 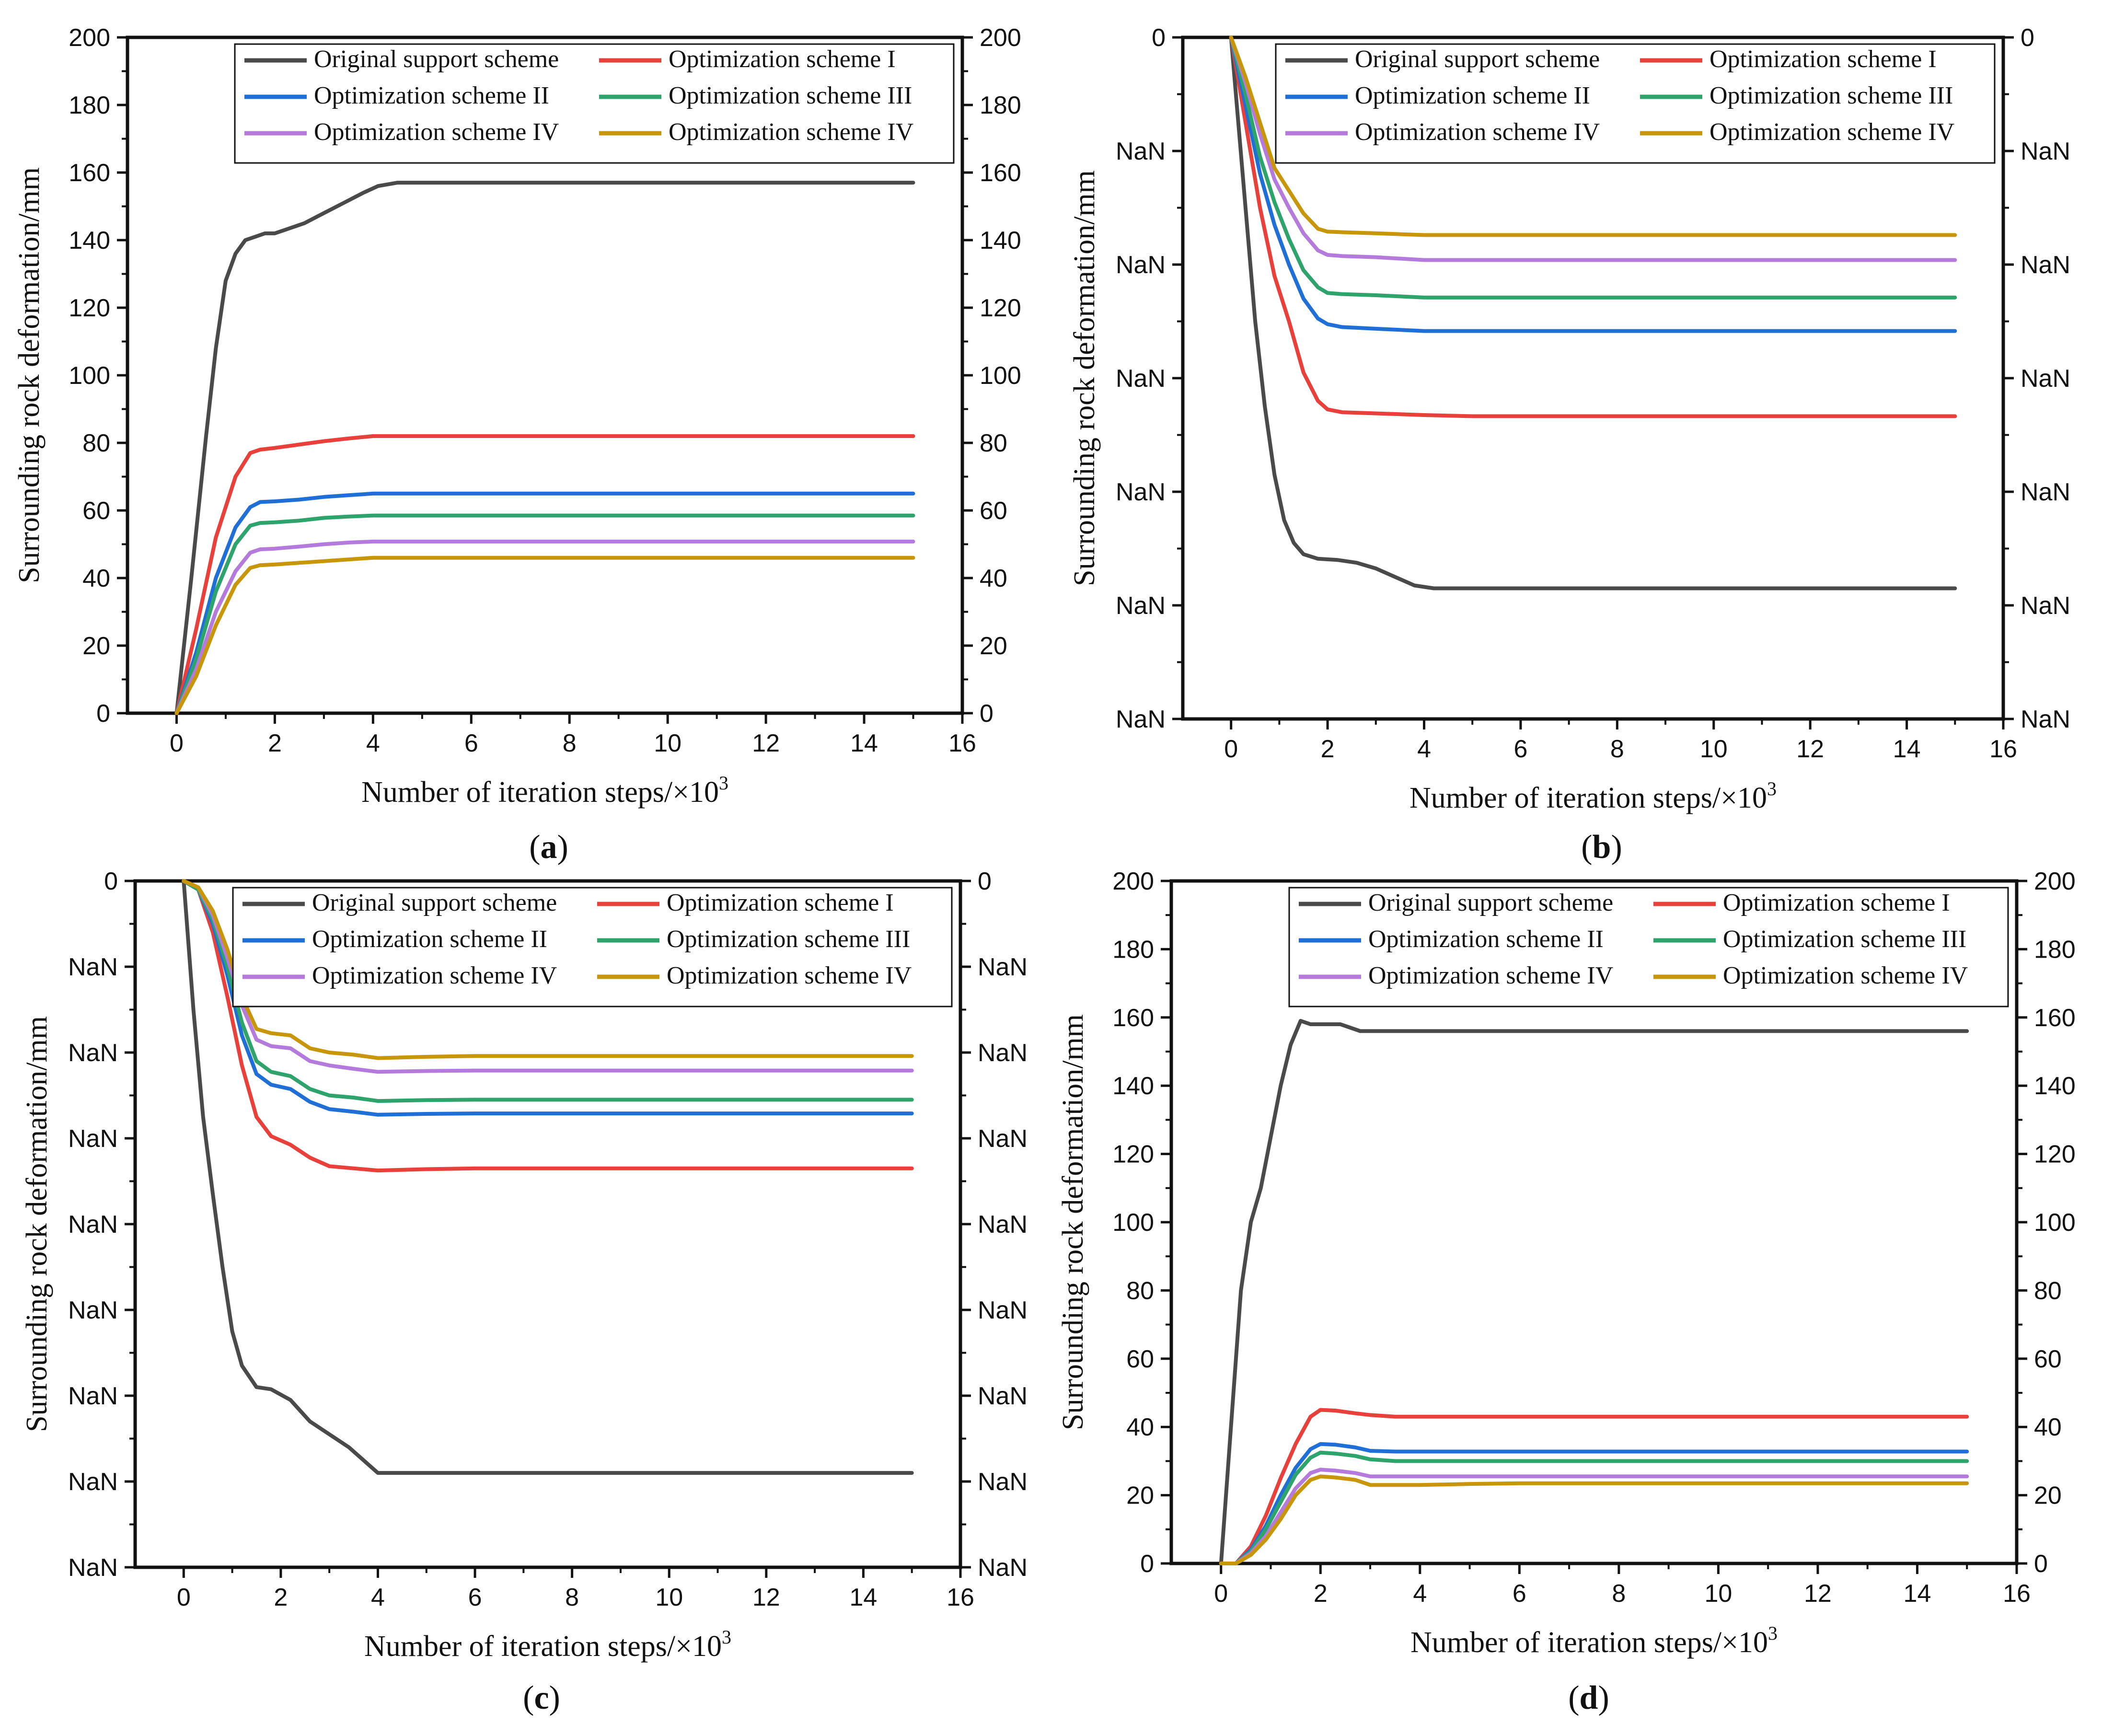 What do you see at coordinates (1140, 1359) in the screenshot?
I see `y-tick-label-left: 60` at bounding box center [1140, 1359].